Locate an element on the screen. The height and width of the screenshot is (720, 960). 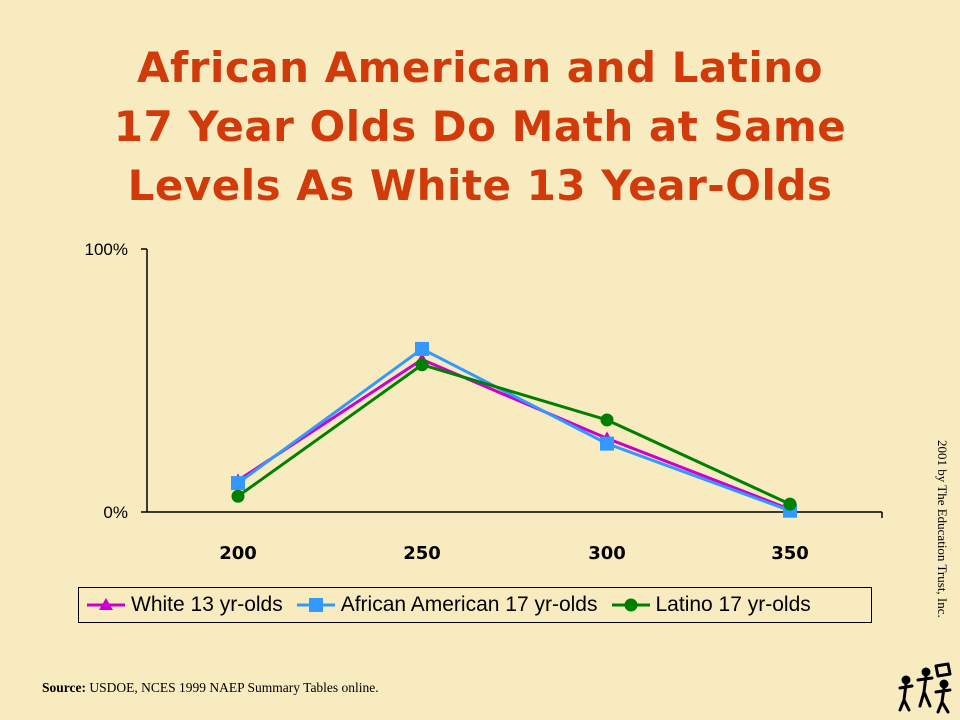
source-label: Source: is located at coordinates (64, 687).